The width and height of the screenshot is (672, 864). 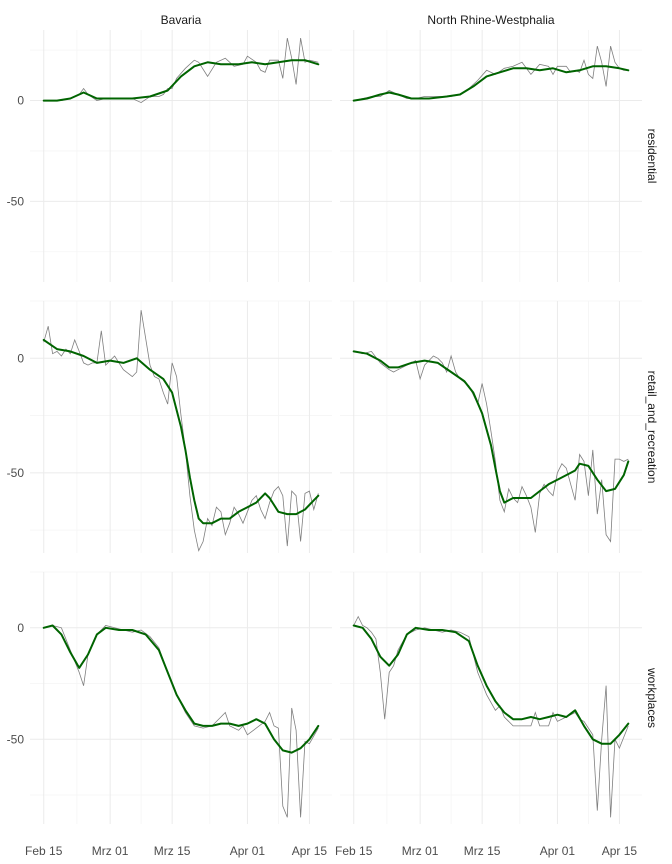 I want to click on row-strip-label: residential, so click(x=652, y=156).